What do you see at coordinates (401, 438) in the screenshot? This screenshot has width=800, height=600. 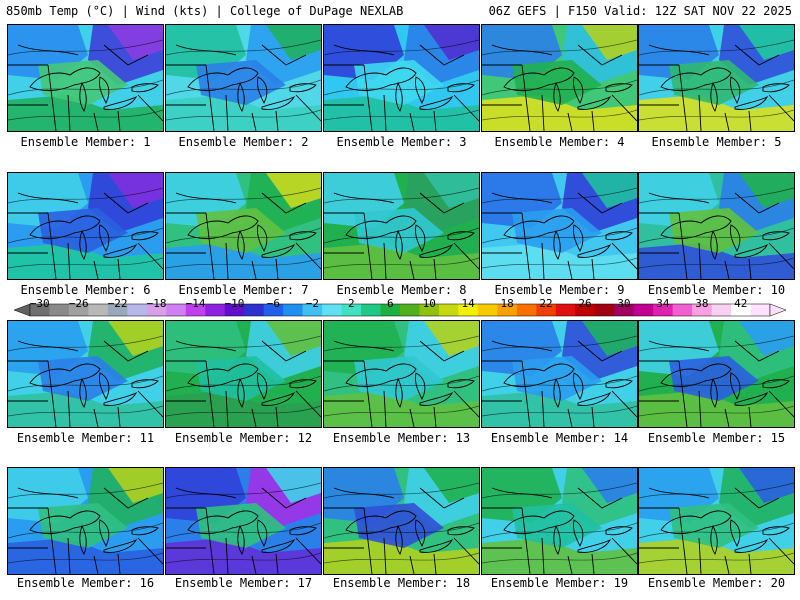 I see `ensemble-member-label: Ensemble Member: 13` at bounding box center [401, 438].